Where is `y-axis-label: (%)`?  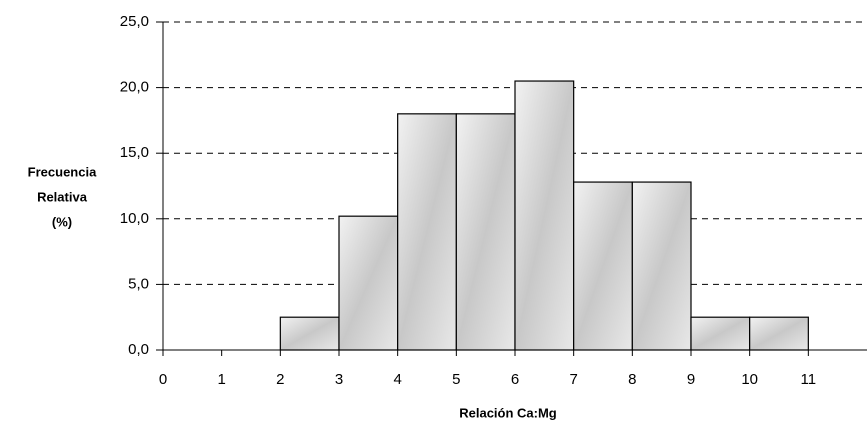 y-axis-label: (%) is located at coordinates (62, 221).